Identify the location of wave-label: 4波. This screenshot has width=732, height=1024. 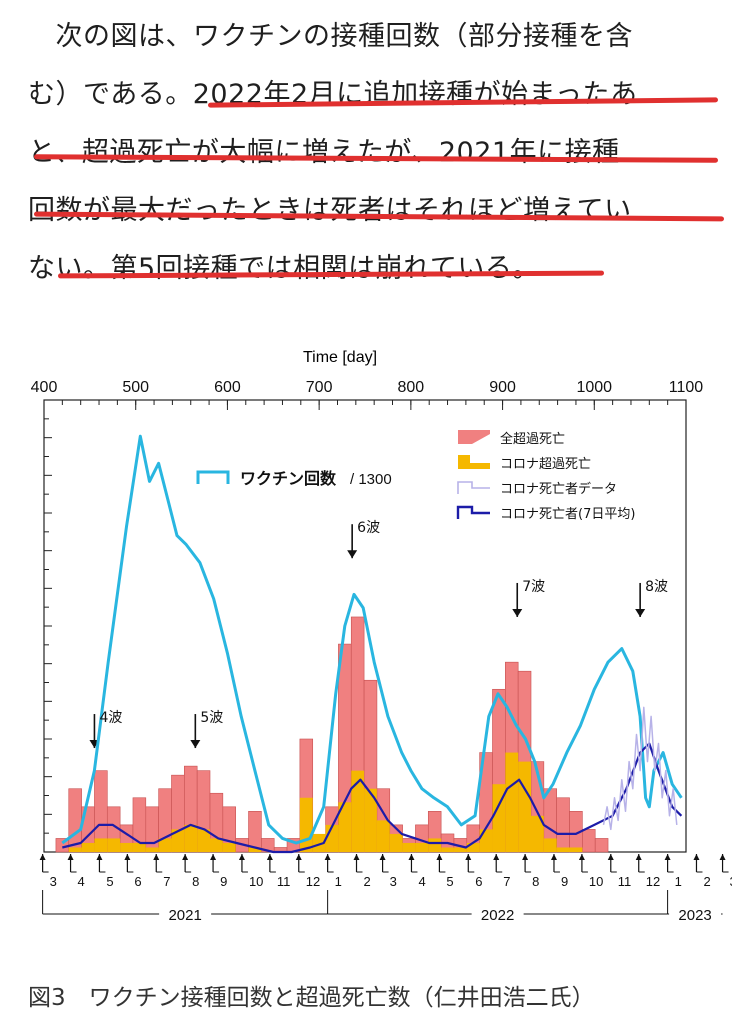
(110, 718).